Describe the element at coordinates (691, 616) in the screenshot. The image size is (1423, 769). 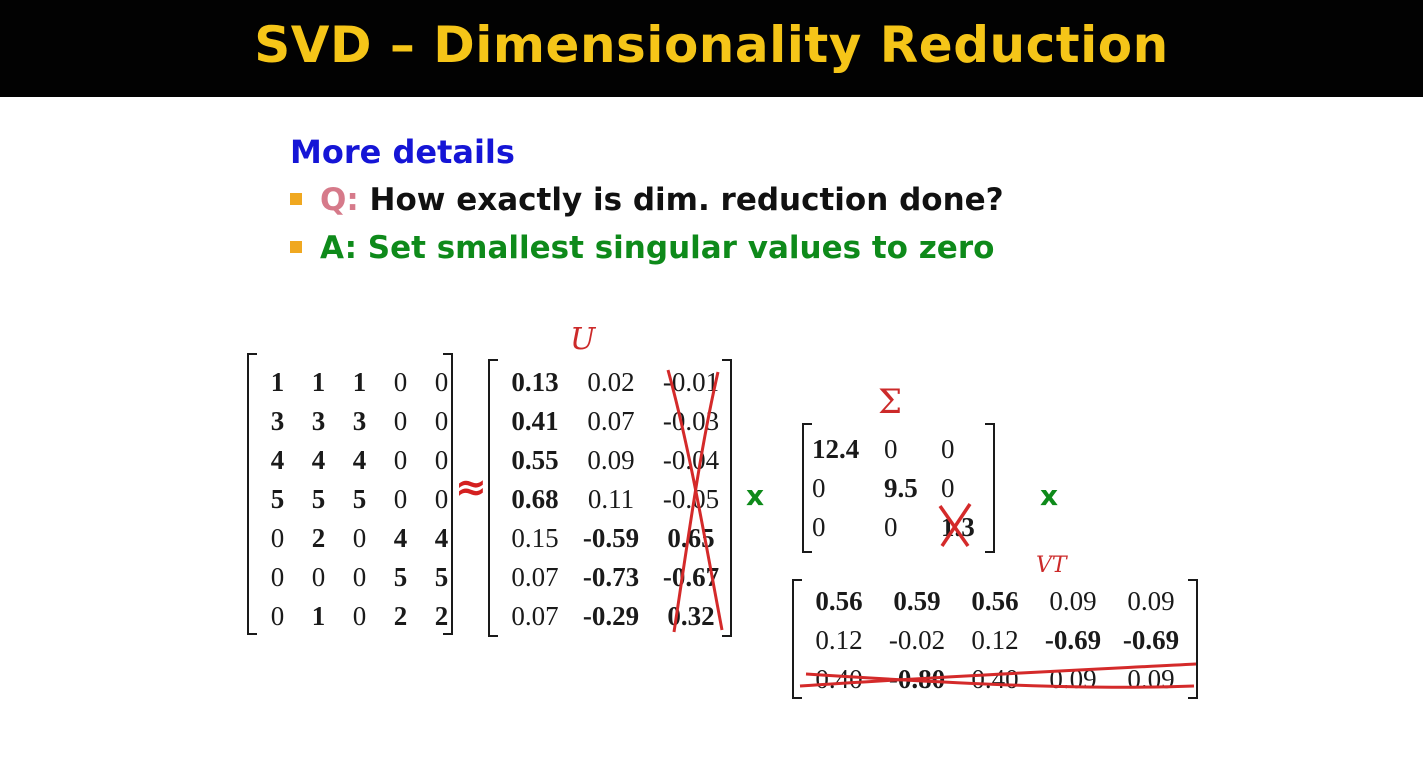
I see `matrix-cell: 0.32` at that location.